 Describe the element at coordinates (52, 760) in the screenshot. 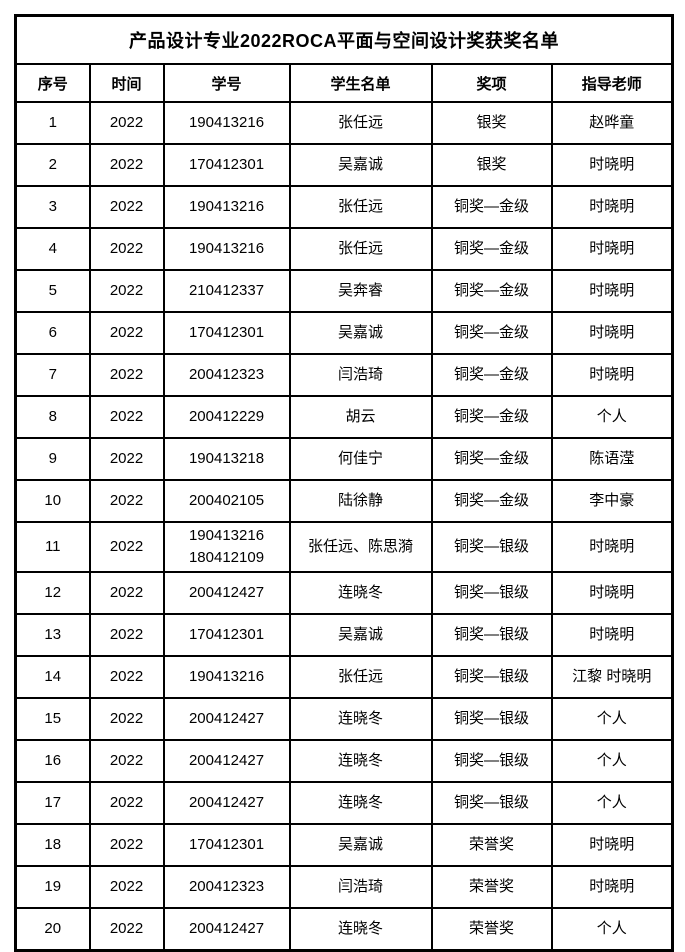

I see `cell-no: 16` at that location.